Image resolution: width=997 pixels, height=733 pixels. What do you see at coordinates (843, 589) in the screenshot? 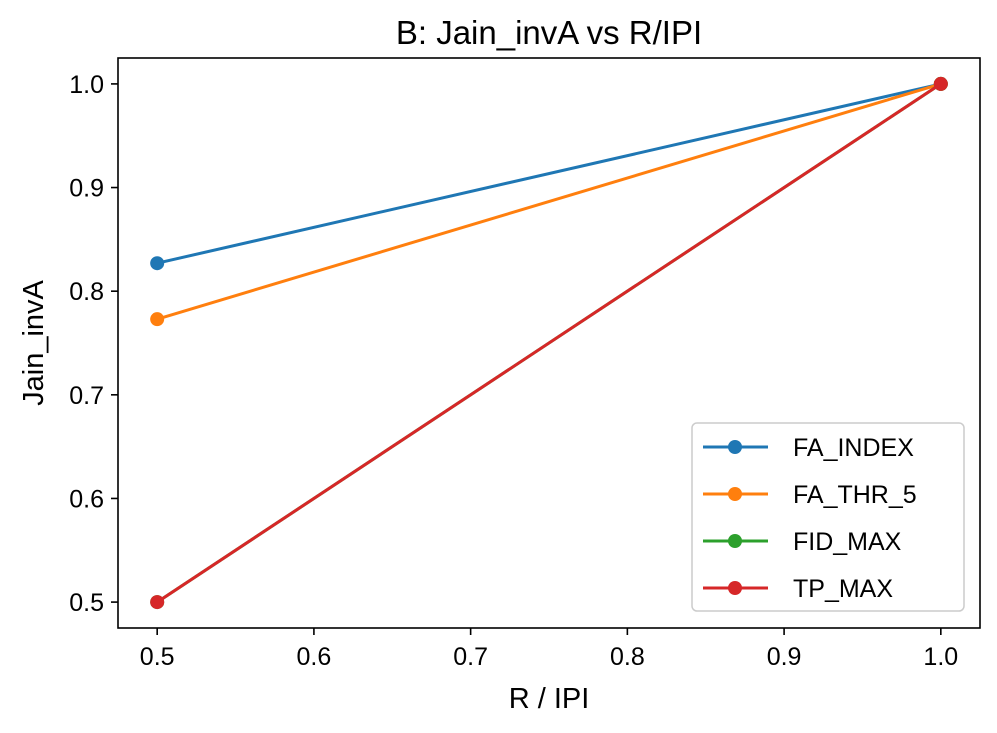
I see `legend-label: TP_MAX` at bounding box center [843, 589].